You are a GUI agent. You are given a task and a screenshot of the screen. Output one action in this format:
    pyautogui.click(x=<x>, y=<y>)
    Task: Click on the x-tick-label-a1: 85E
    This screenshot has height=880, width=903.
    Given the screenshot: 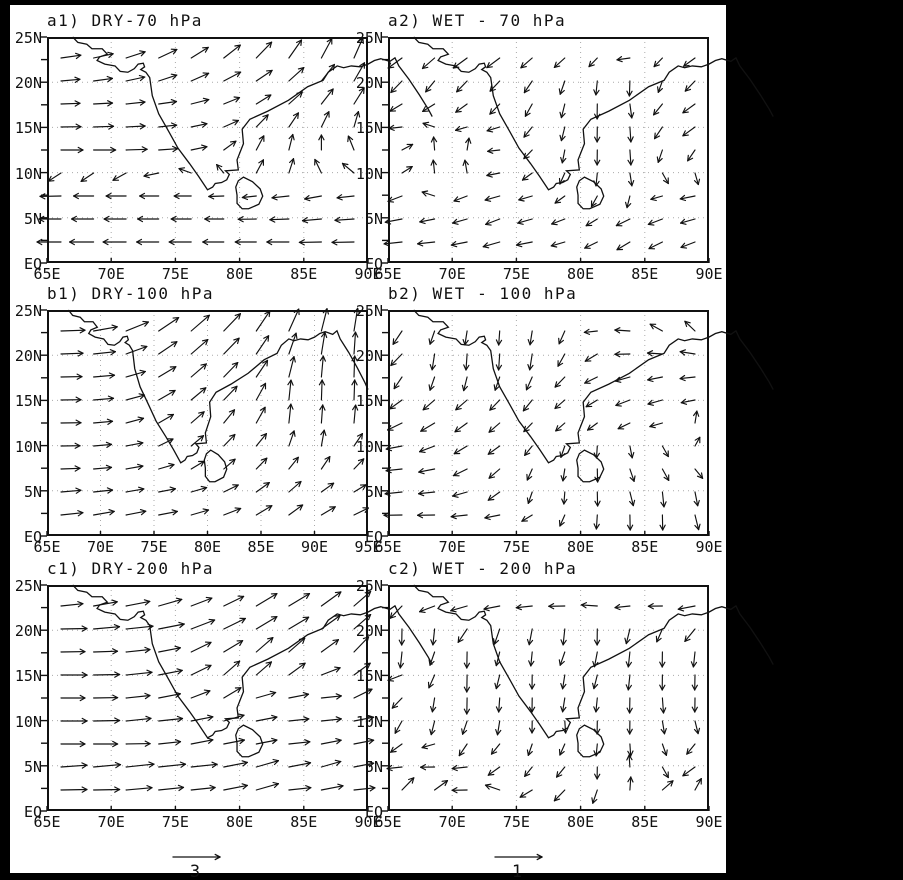 What is the action you would take?
    pyautogui.click(x=304, y=274)
    